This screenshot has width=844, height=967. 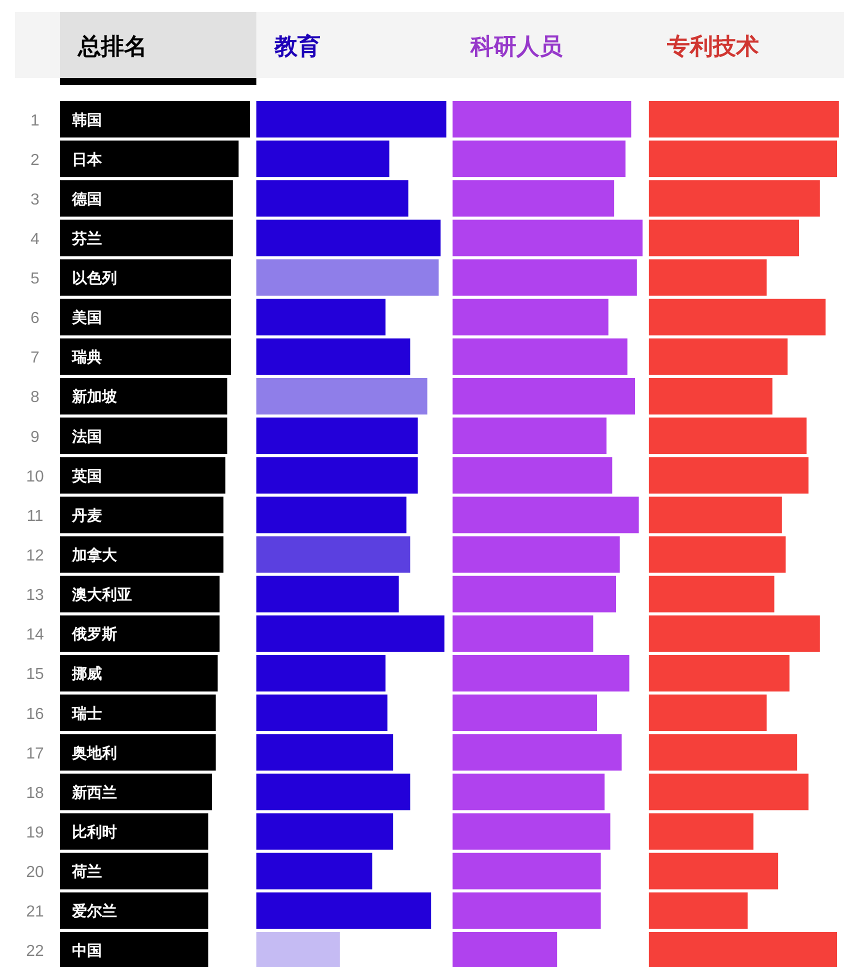 What do you see at coordinates (94, 833) in the screenshot?
I see `annotation: 比利时` at bounding box center [94, 833].